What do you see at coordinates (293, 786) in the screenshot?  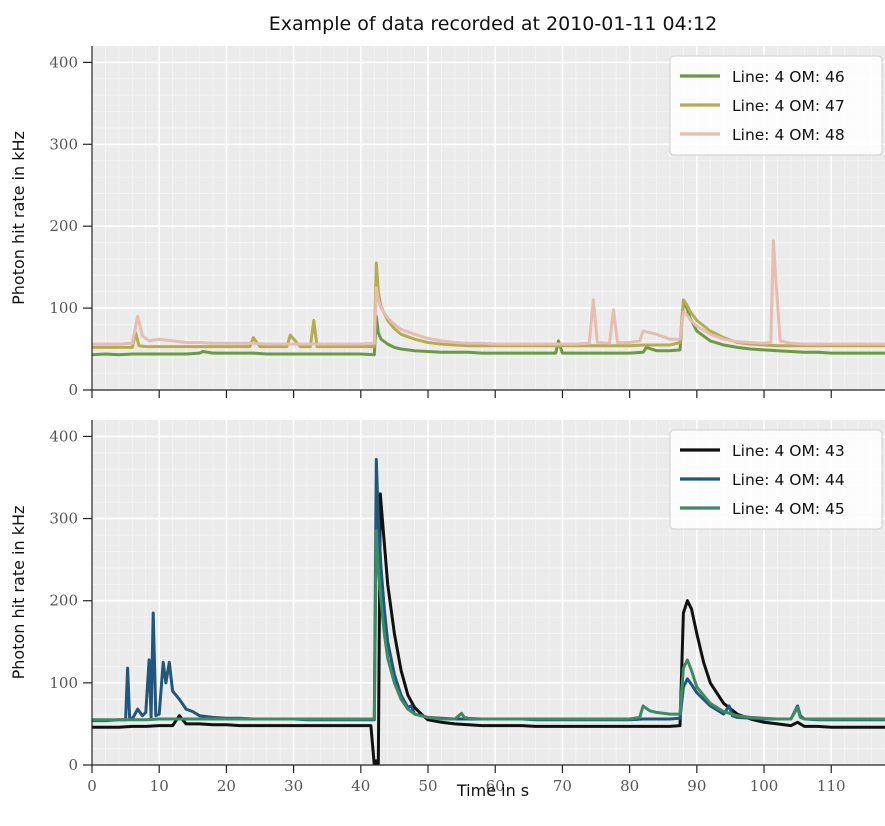 I see `x-tick-label: 30` at bounding box center [293, 786].